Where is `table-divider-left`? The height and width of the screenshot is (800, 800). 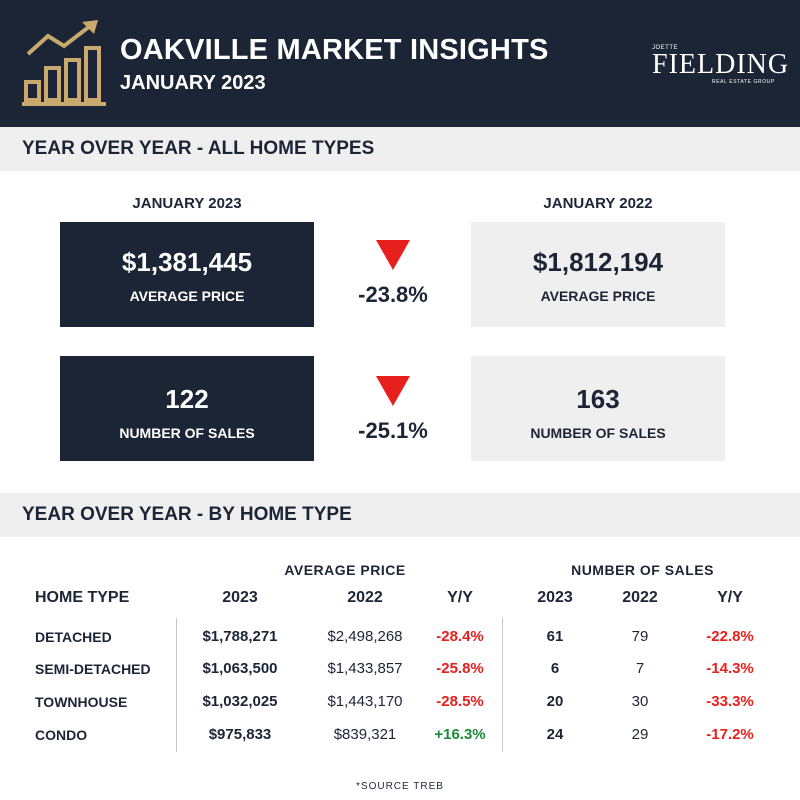
table-divider-left is located at coordinates (176, 685).